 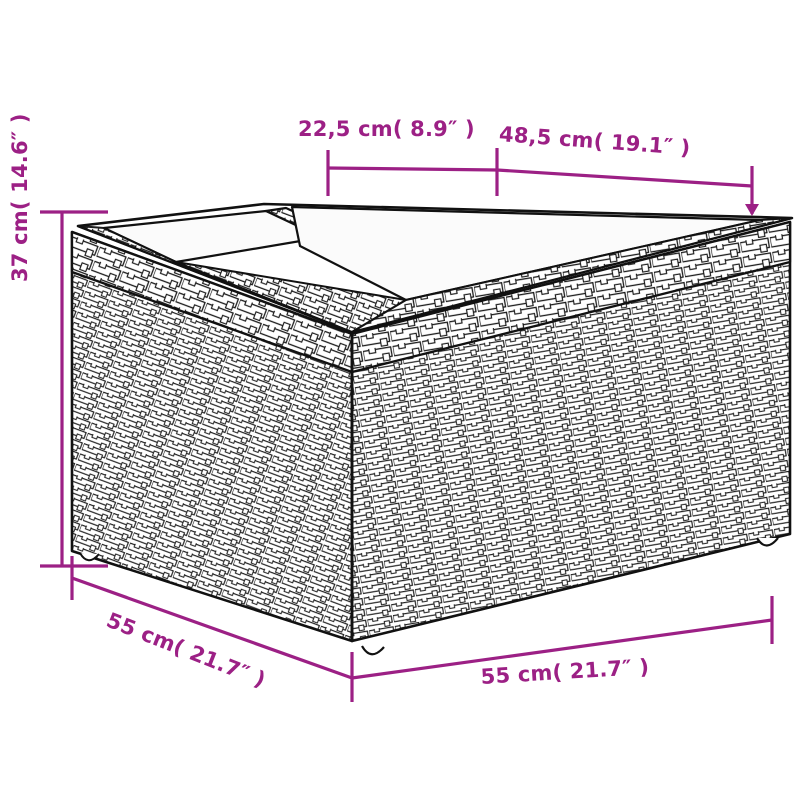 I want to click on tabletop, so click(x=435, y=268).